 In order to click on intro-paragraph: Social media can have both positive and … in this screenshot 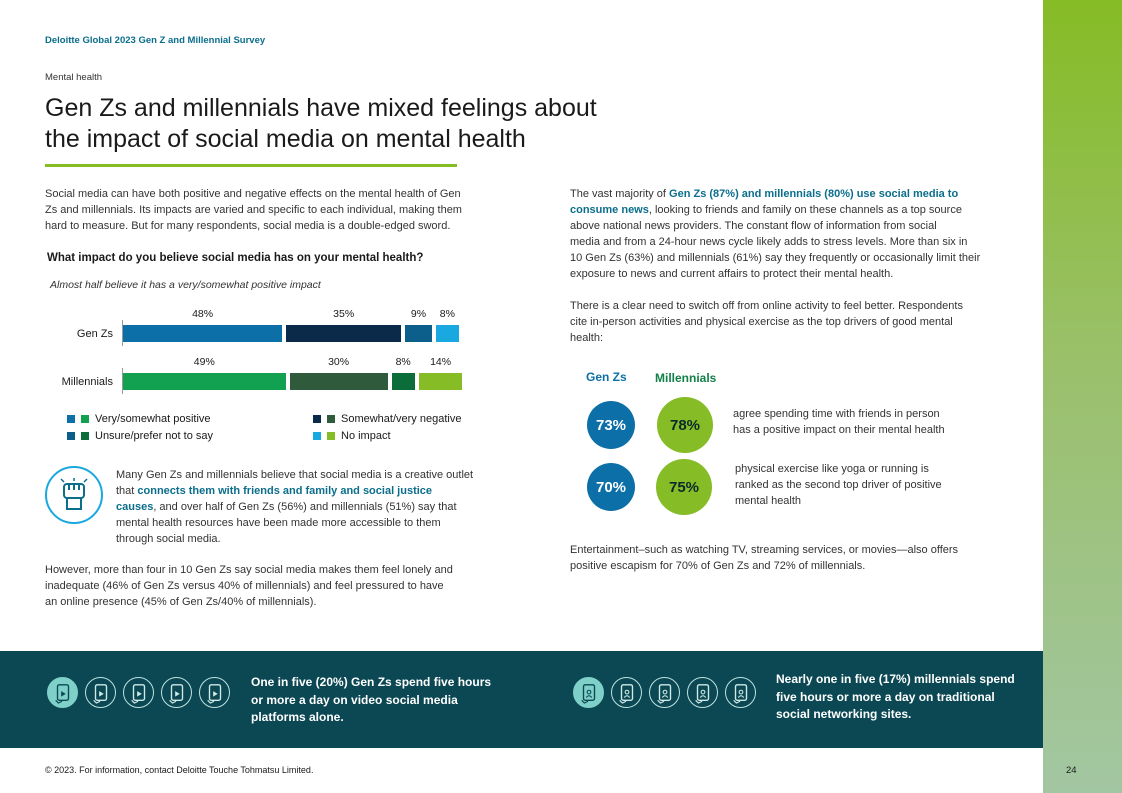, I will do `click(270, 210)`.